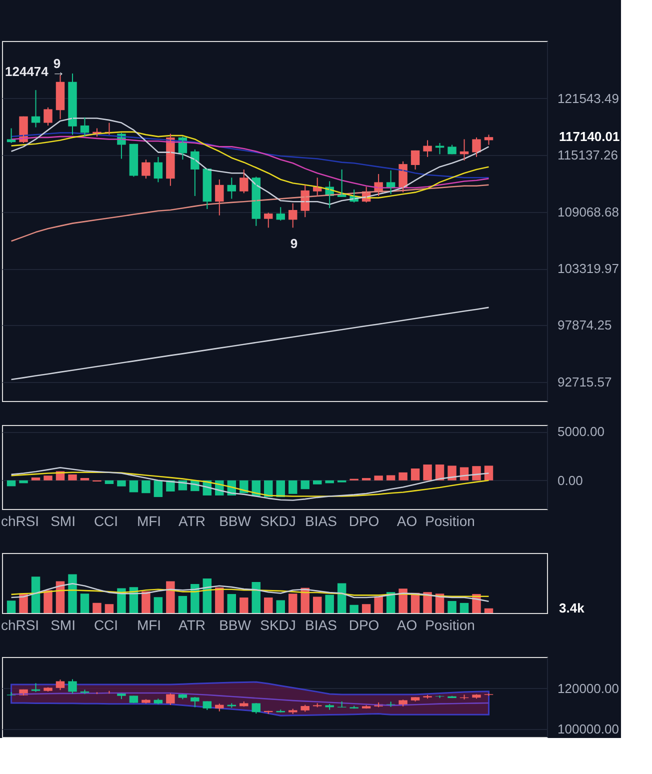 Image resolution: width=652 pixels, height=774 pixels. I want to click on text: chRSI, so click(20, 521).